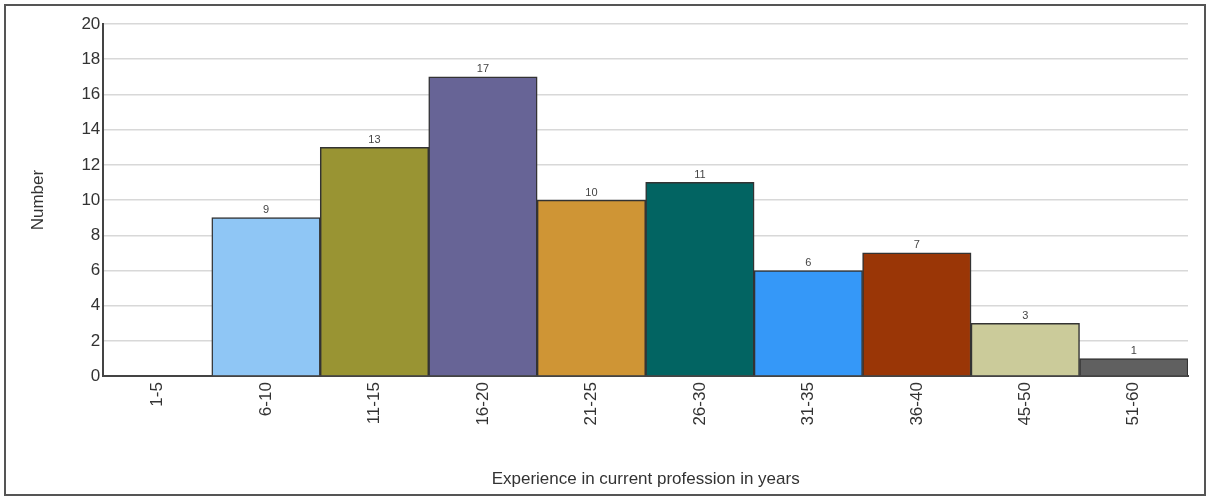 Image resolution: width=1210 pixels, height=500 pixels. Describe the element at coordinates (808, 404) in the screenshot. I see `x-tick-label: 31-35` at that location.